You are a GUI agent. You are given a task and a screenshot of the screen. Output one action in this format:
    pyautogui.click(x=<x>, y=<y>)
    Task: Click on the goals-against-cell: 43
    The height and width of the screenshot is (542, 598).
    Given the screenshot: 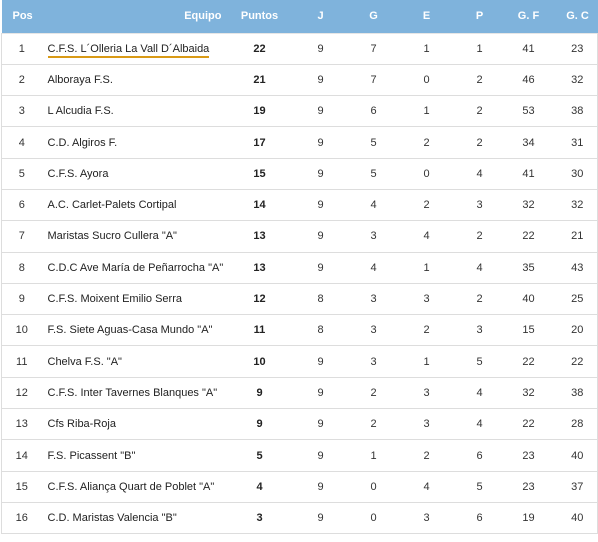 What is the action you would take?
    pyautogui.click(x=577, y=268)
    